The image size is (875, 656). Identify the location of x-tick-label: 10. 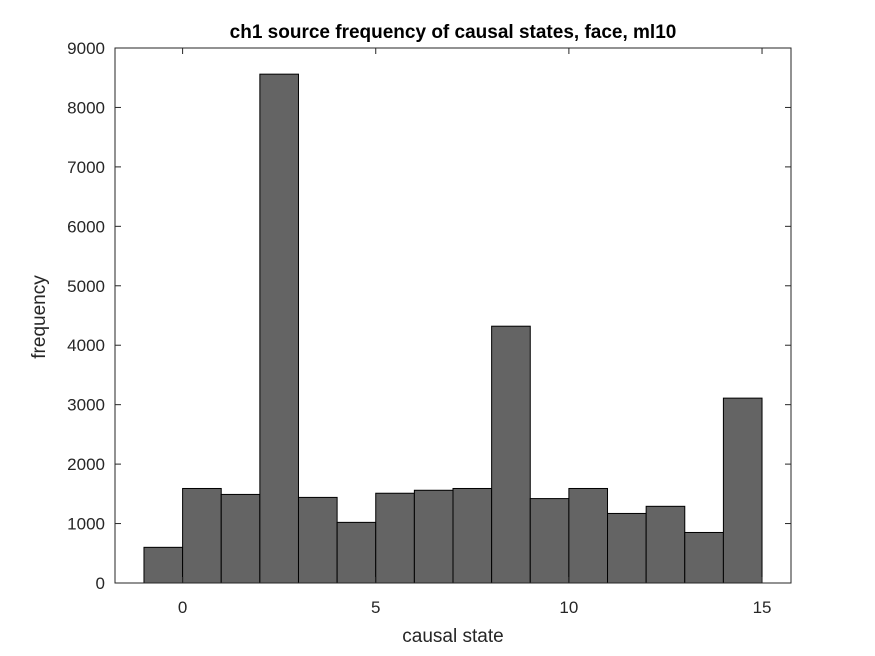
(568, 607).